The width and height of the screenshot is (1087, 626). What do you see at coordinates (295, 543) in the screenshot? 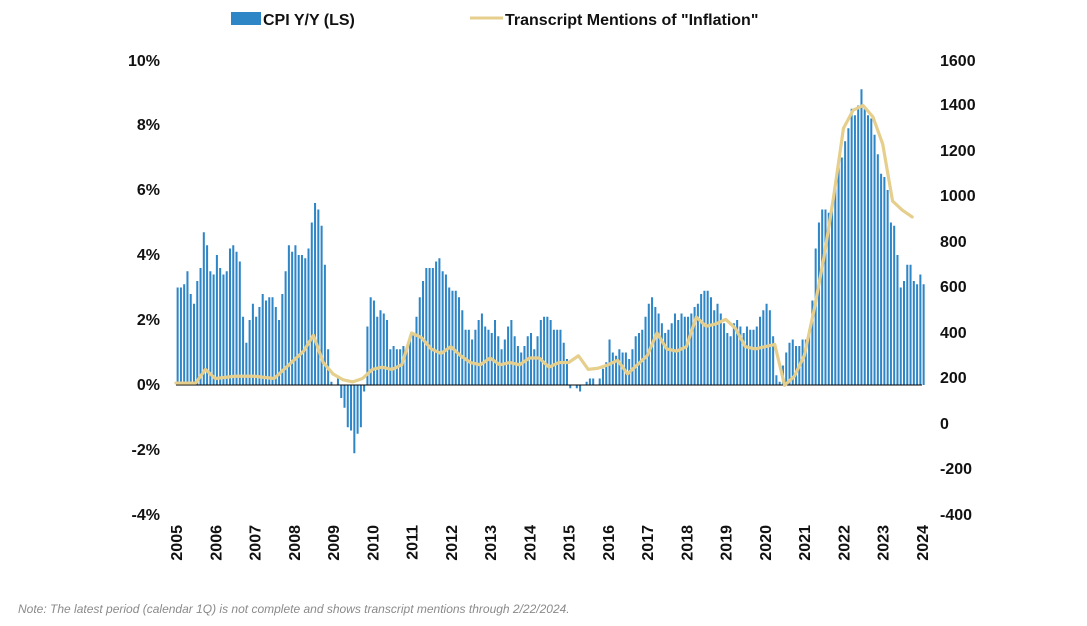
I see `x-tick-label: 2008` at bounding box center [295, 543].